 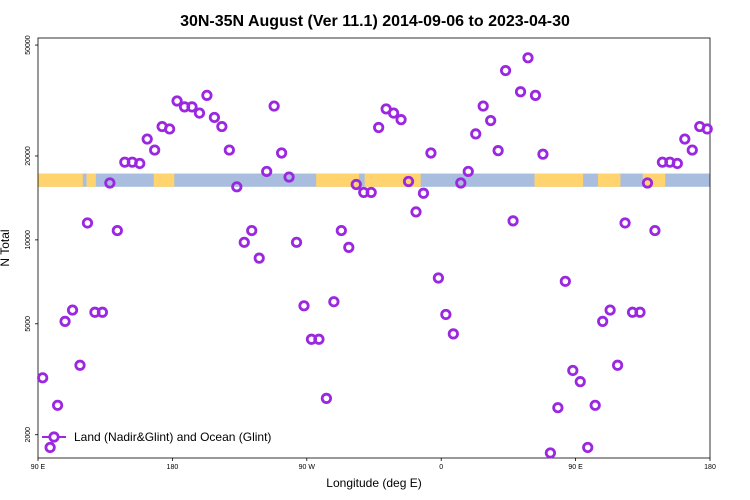 What do you see at coordinates (28, 240) in the screenshot?
I see `y-tick-label: 10000` at bounding box center [28, 240].